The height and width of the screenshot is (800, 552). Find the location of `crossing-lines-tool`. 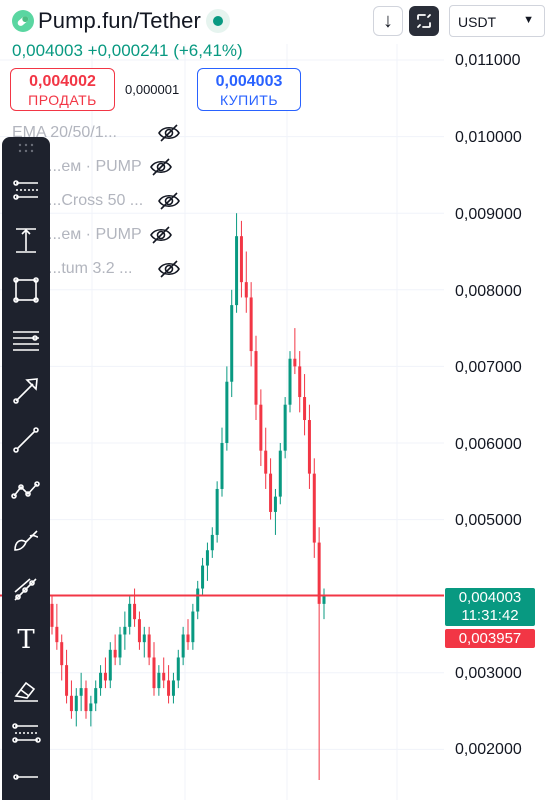

crossing-lines-tool is located at coordinates (26, 590).